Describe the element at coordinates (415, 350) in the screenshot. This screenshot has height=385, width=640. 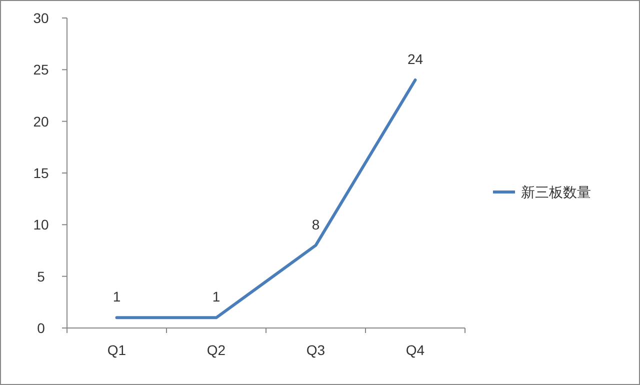
I see `x-tick-label: Q4` at that location.